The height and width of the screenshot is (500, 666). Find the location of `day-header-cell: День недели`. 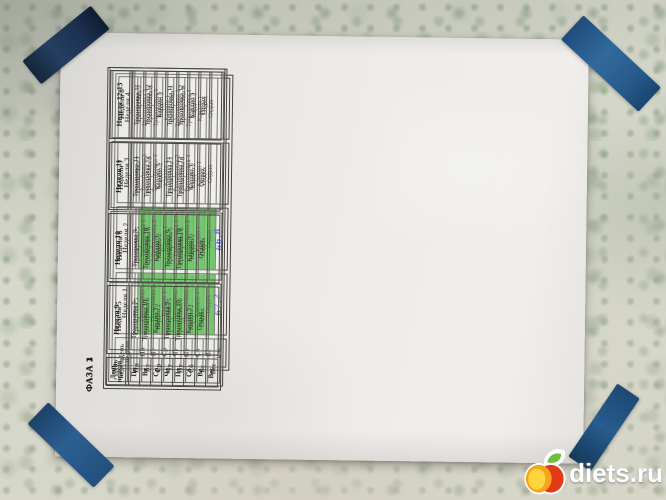

day-header-cell: День недели is located at coordinates (117, 372).